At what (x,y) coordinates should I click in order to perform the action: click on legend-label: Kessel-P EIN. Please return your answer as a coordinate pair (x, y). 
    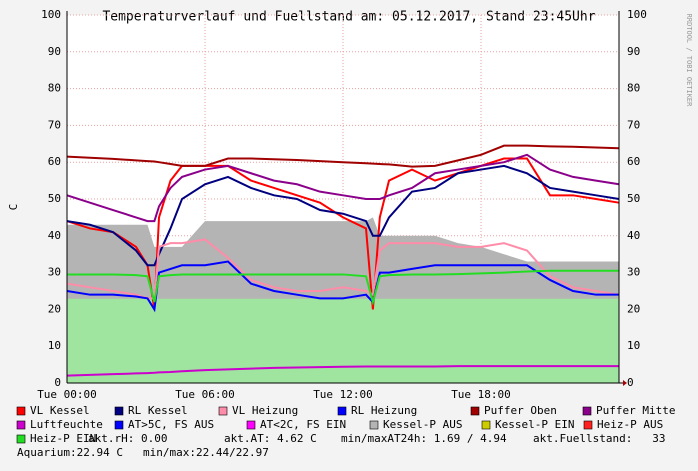
    Looking at the image, I should click on (534, 424).